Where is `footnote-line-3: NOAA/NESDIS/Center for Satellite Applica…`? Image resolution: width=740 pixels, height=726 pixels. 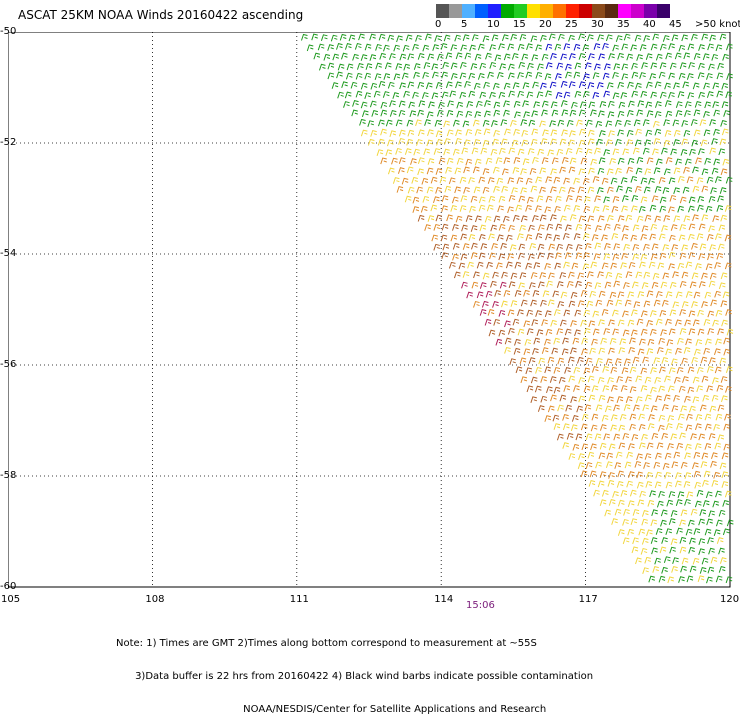
footnote-line-3: NOAA/NESDIS/Center for Satellite Applica… is located at coordinates (331, 709).